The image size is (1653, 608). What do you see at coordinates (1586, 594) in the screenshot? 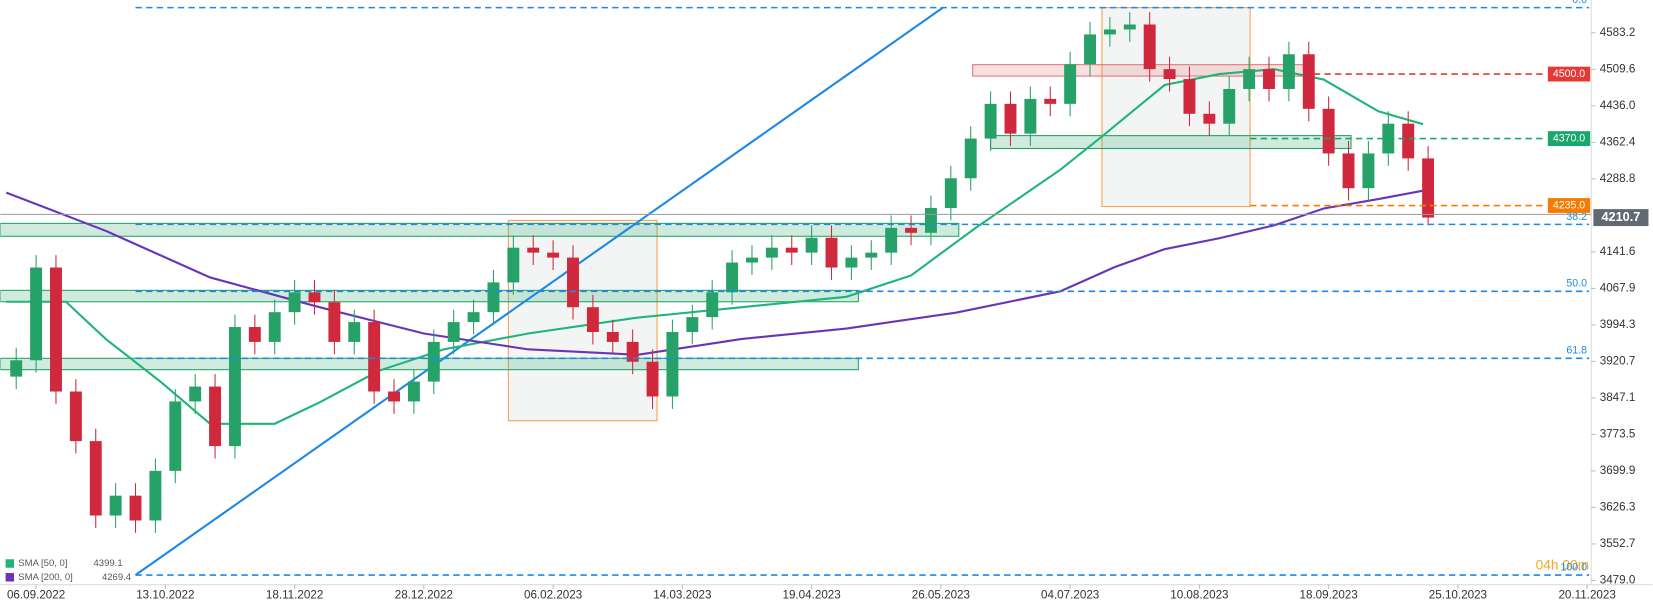
I see `x-tick-label: 20.11.2023` at bounding box center [1586, 594].